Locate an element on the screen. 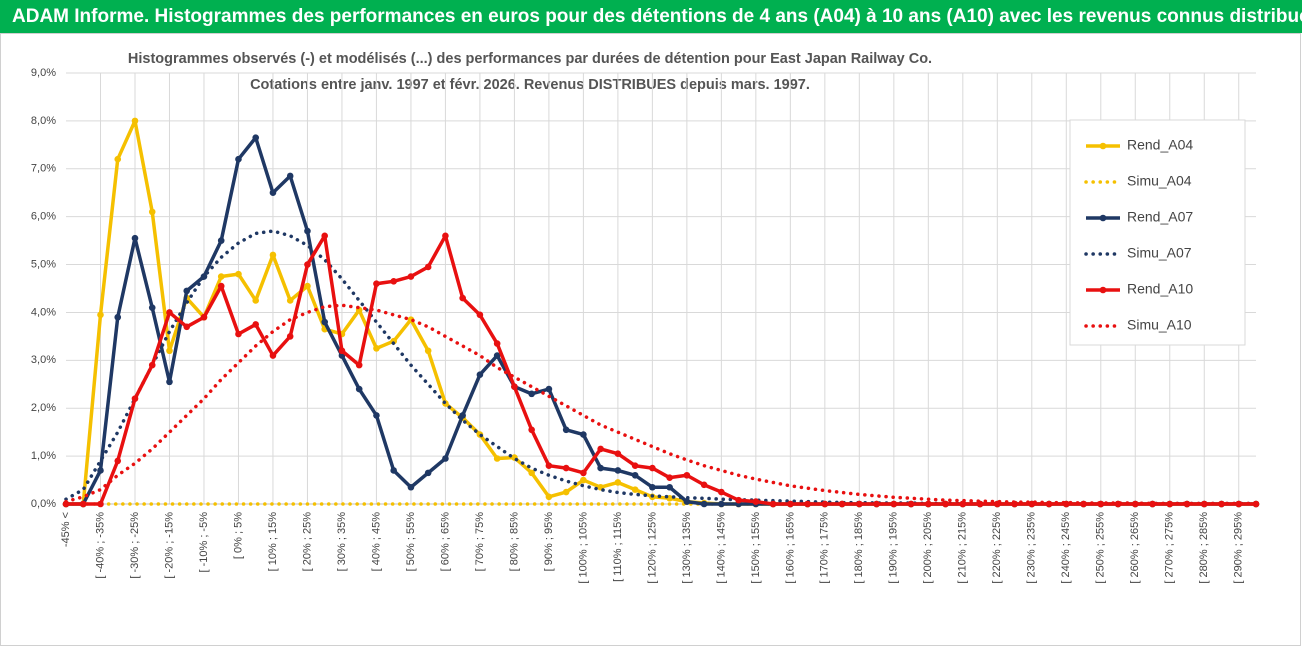 The width and height of the screenshot is (1302, 647). x-tick-label: [ -40% ; -35% is located at coordinates (100, 545).